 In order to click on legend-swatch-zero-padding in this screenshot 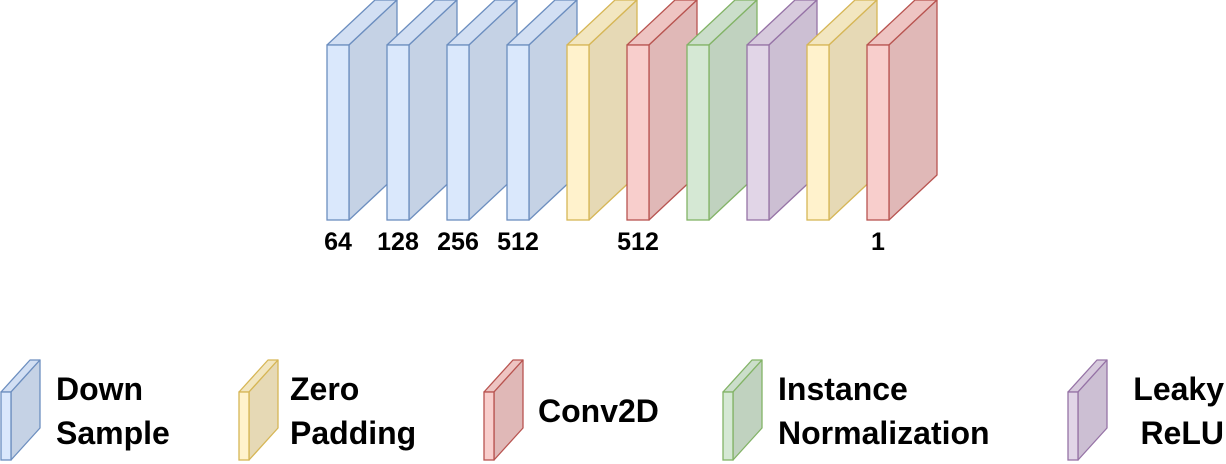, I will do `click(258, 410)`.